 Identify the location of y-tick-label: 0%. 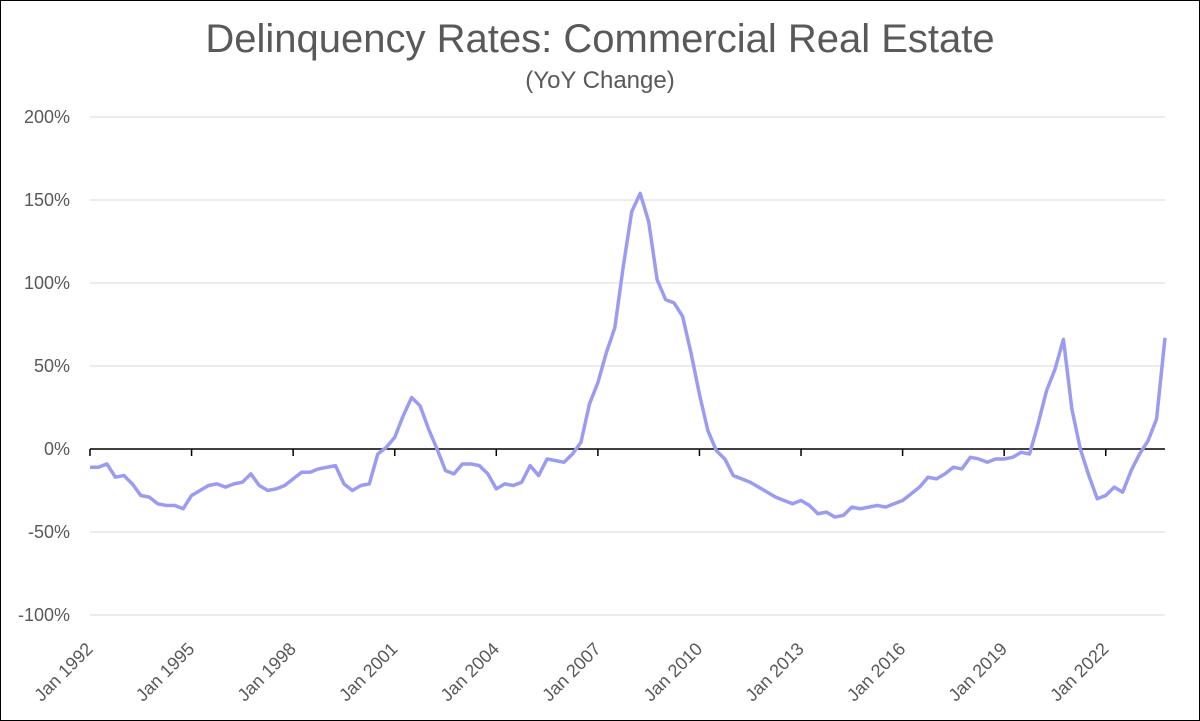
(57, 449).